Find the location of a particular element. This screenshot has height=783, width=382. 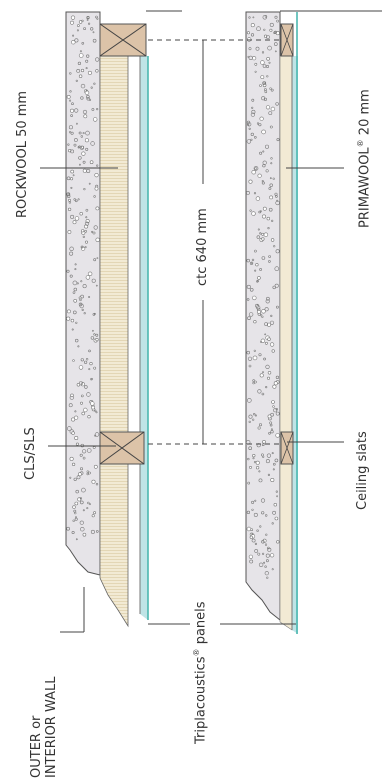

primawool-insulation is located at coordinates (286, 343).